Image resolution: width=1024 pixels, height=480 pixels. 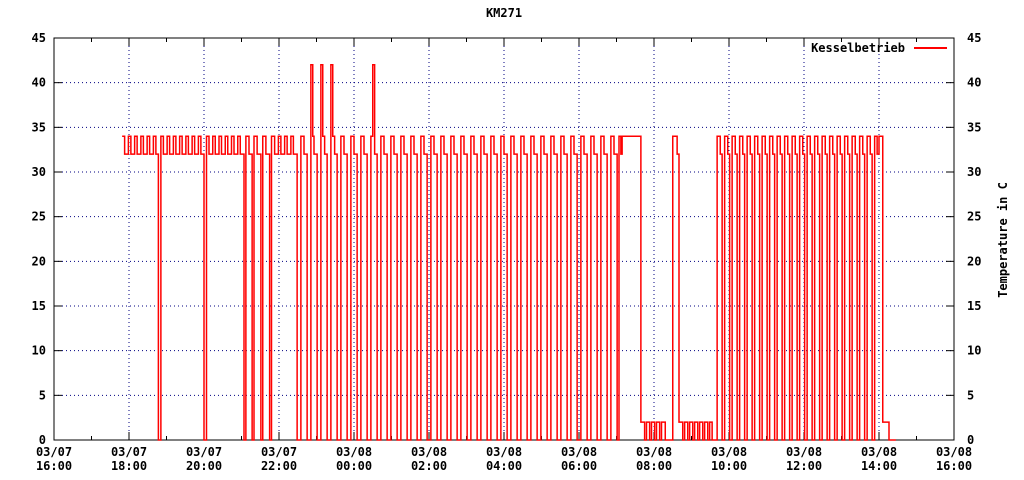 What do you see at coordinates (42, 440) in the screenshot?
I see `y-tick-label-left: 0` at bounding box center [42, 440].